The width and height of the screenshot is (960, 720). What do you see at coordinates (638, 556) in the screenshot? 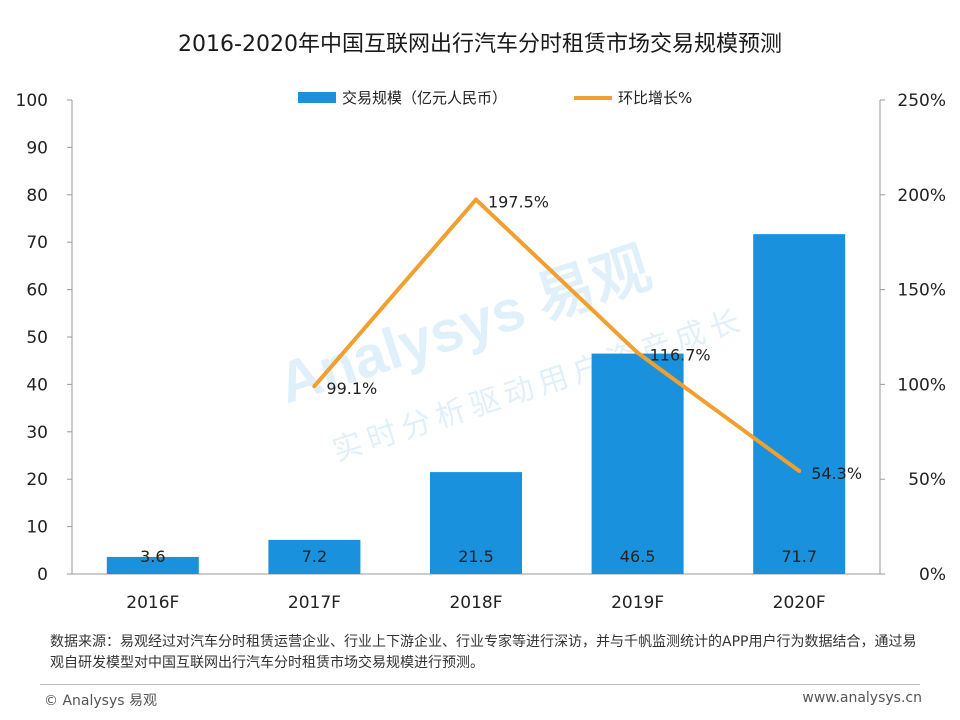
I see `bar-value-label: 46.5` at bounding box center [638, 556].